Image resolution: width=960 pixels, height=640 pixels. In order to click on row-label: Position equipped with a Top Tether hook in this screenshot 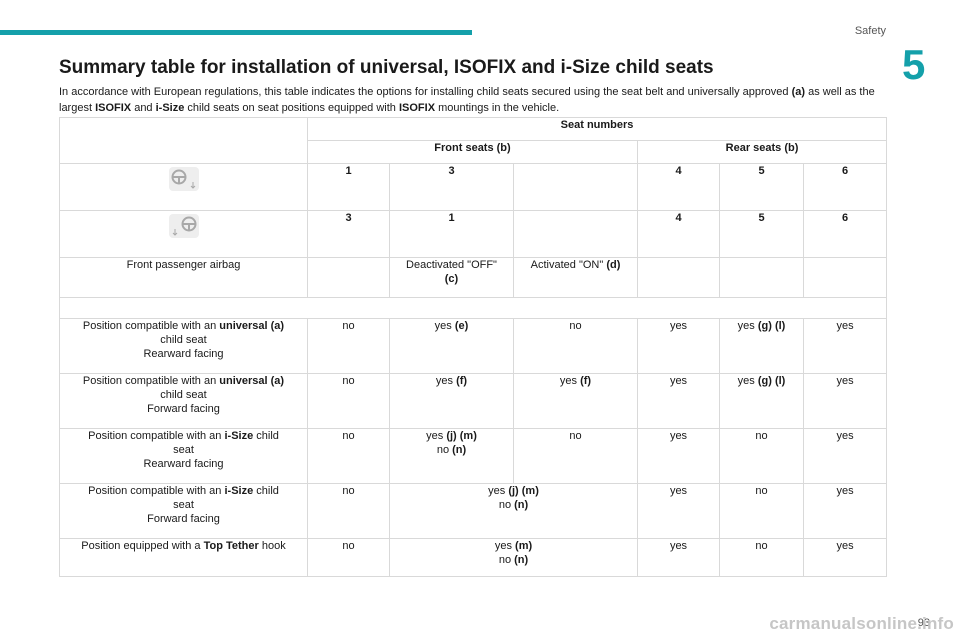, I will do `click(183, 557)`.